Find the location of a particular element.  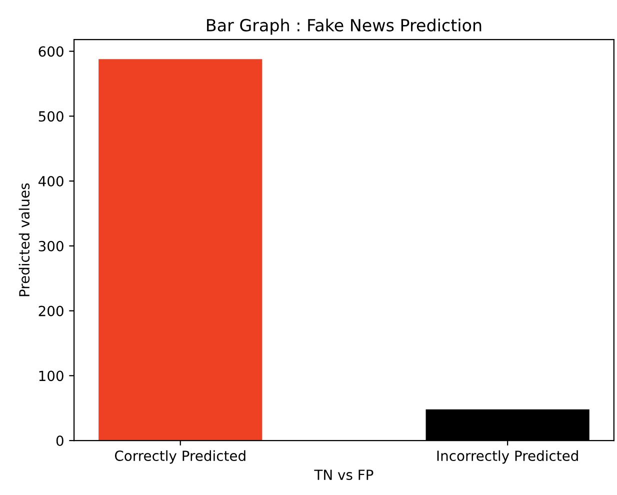

y-tick-label: 100 is located at coordinates (51, 376).